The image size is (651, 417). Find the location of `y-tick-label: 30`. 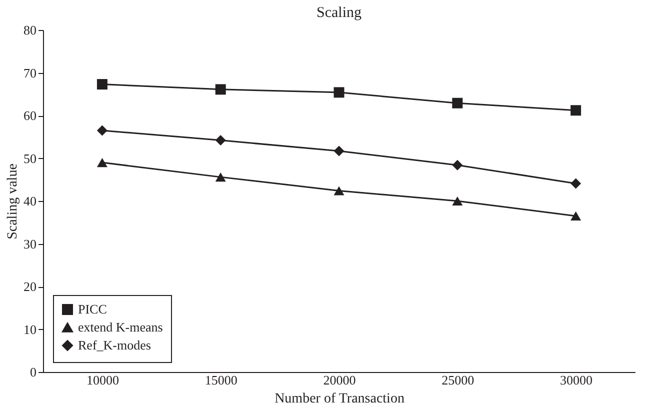

y-tick-label: 30 is located at coordinates (30, 244).